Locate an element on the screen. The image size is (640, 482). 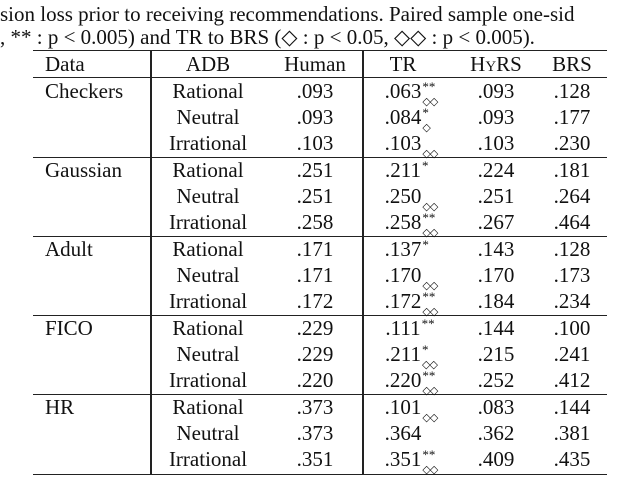
hyrs-cell: .184 is located at coordinates (496, 301).